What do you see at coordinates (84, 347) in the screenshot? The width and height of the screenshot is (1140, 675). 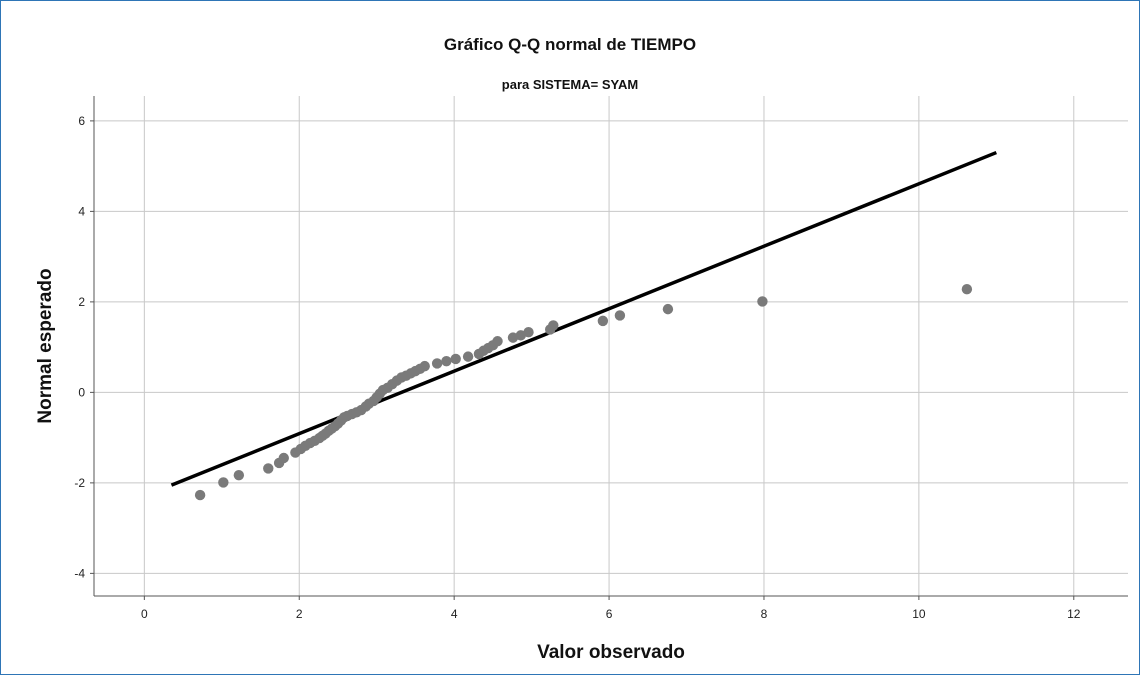 I see `y-tick-labels: -4 -2 0 2 4 6` at bounding box center [84, 347].